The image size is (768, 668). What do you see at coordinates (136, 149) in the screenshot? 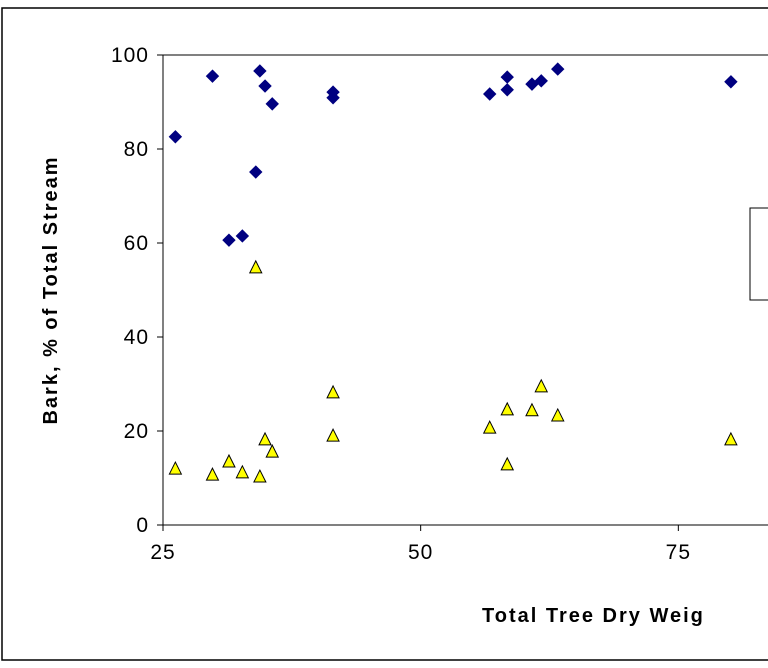
I see `y-tick-label: 80` at bounding box center [136, 149].